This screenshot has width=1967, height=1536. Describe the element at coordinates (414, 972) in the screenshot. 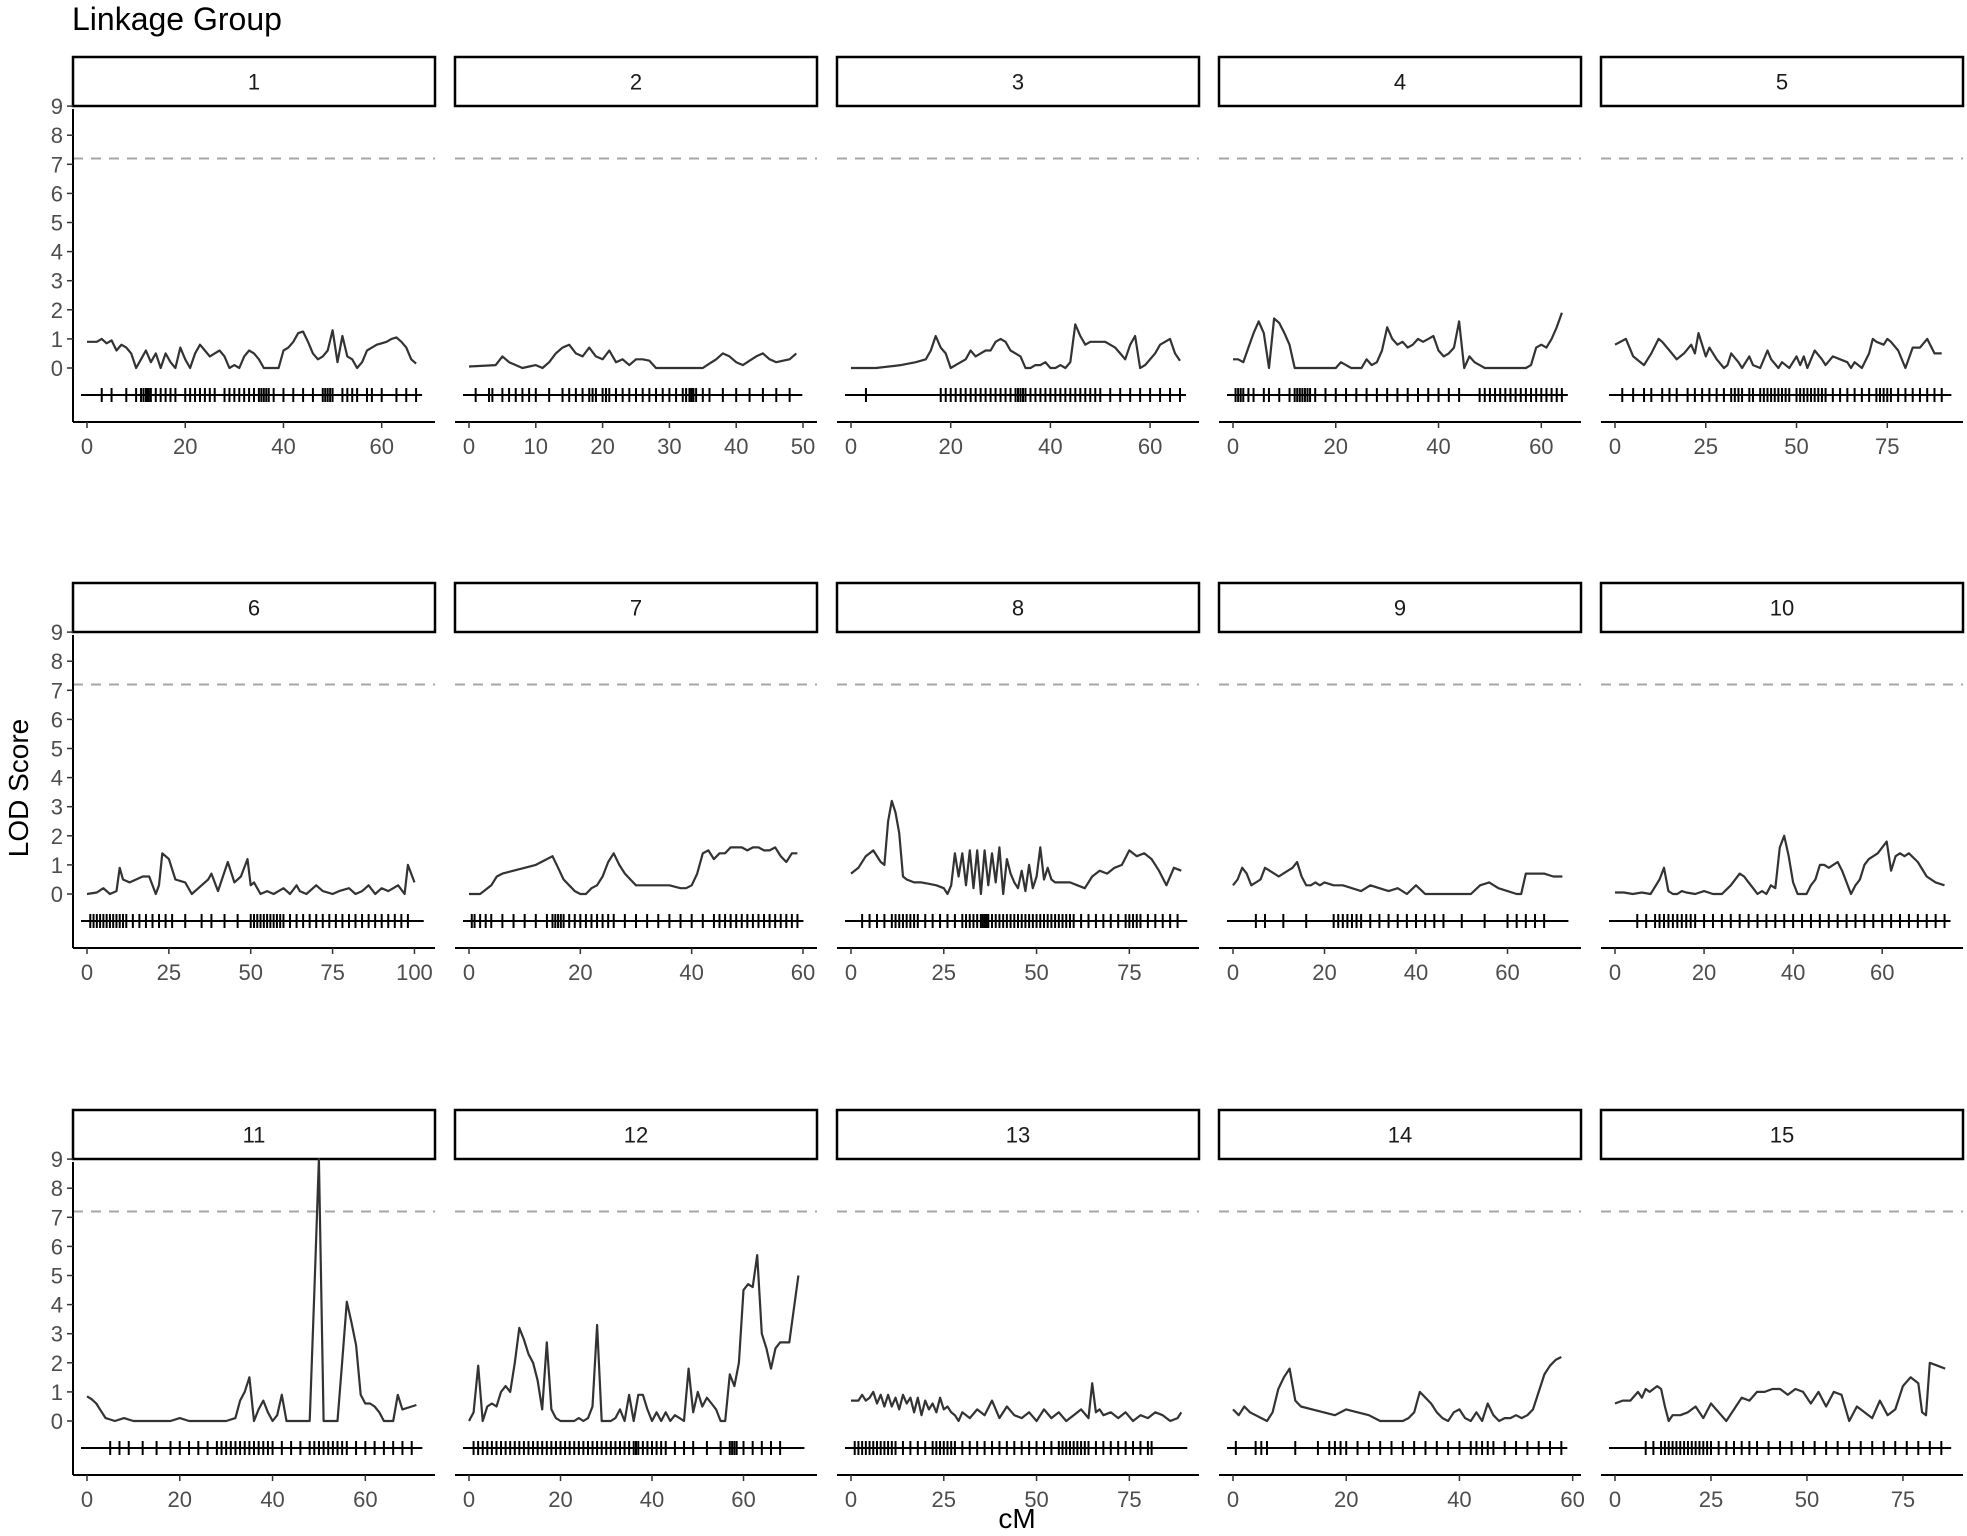

I see `x-tick-label: 100` at that location.